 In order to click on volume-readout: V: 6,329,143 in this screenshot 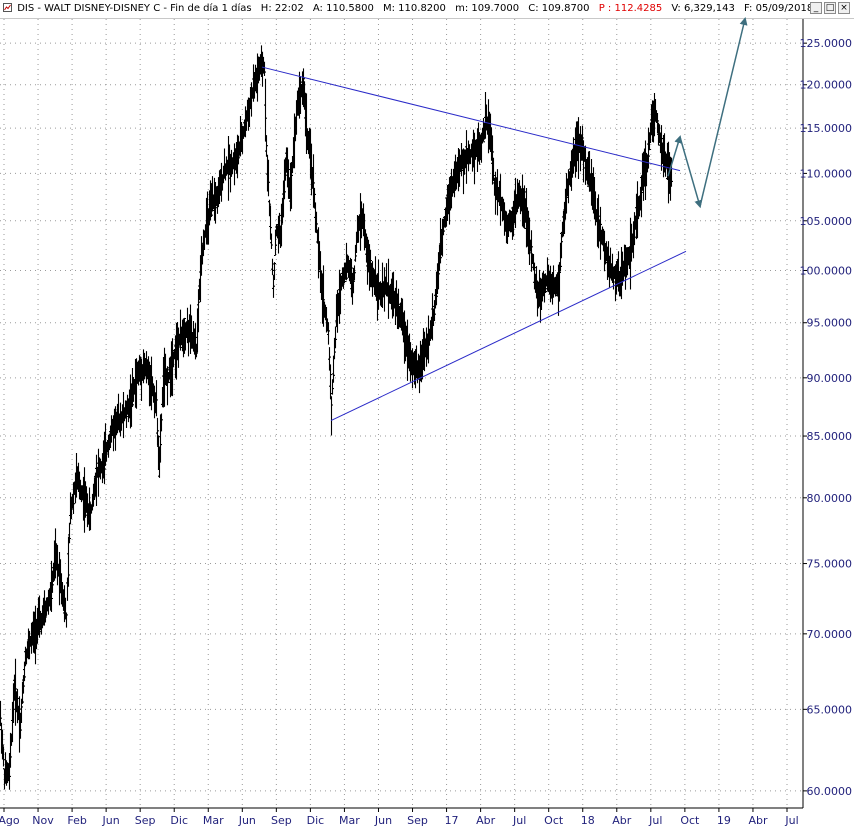, I will do `click(703, 8)`.